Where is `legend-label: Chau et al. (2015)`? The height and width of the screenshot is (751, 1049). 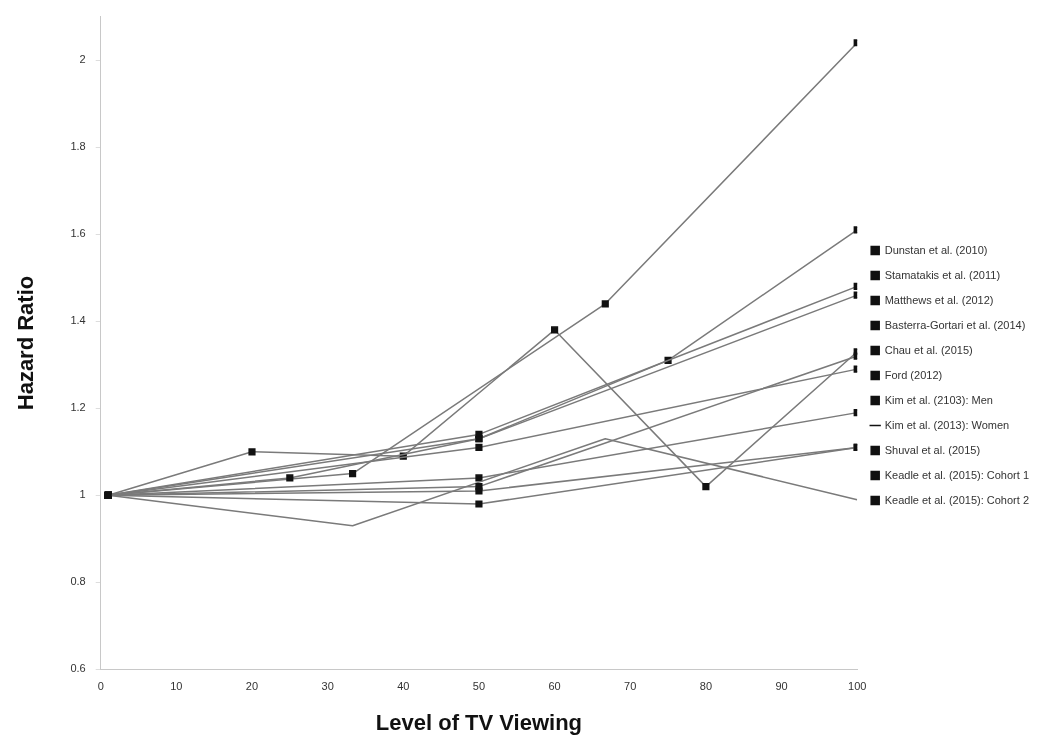
legend-label: Chau et al. (2015) is located at coordinates (928, 349).